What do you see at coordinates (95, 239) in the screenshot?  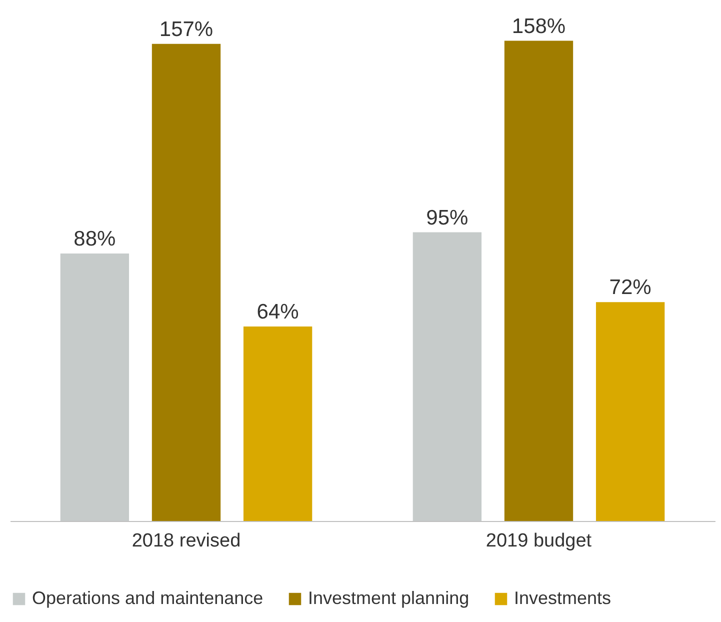 I see `data-label: 88%` at bounding box center [95, 239].